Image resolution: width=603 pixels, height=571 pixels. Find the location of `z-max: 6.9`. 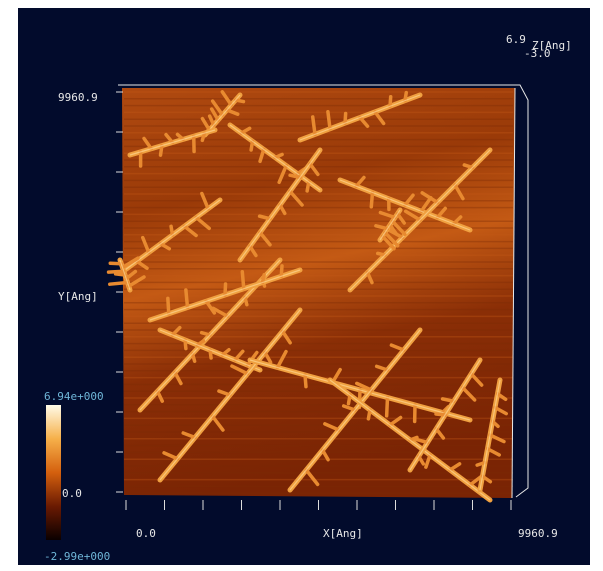

z-max: 6.9 is located at coordinates (516, 39).